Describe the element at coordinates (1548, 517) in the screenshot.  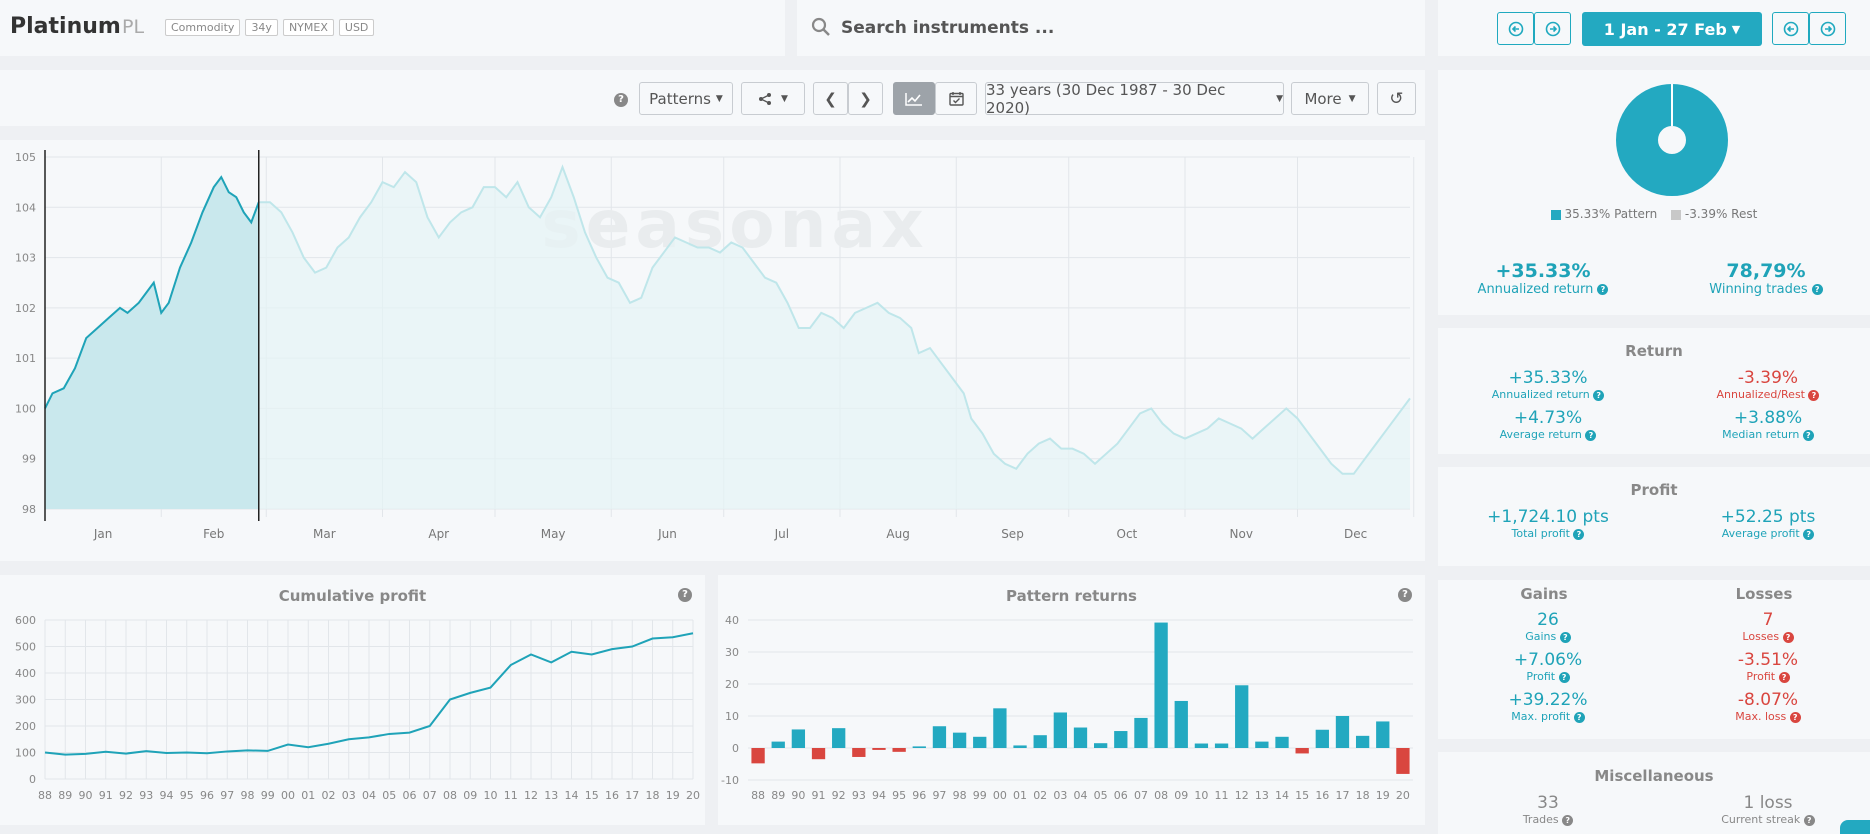
I see `total-profit-value: +1,724.10 pts` at that location.